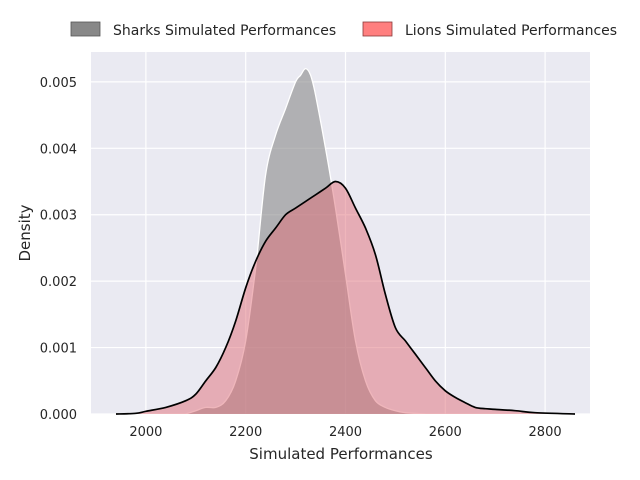 The width and height of the screenshot is (640, 480). I want to click on legend-swatch-lions, so click(377, 29).